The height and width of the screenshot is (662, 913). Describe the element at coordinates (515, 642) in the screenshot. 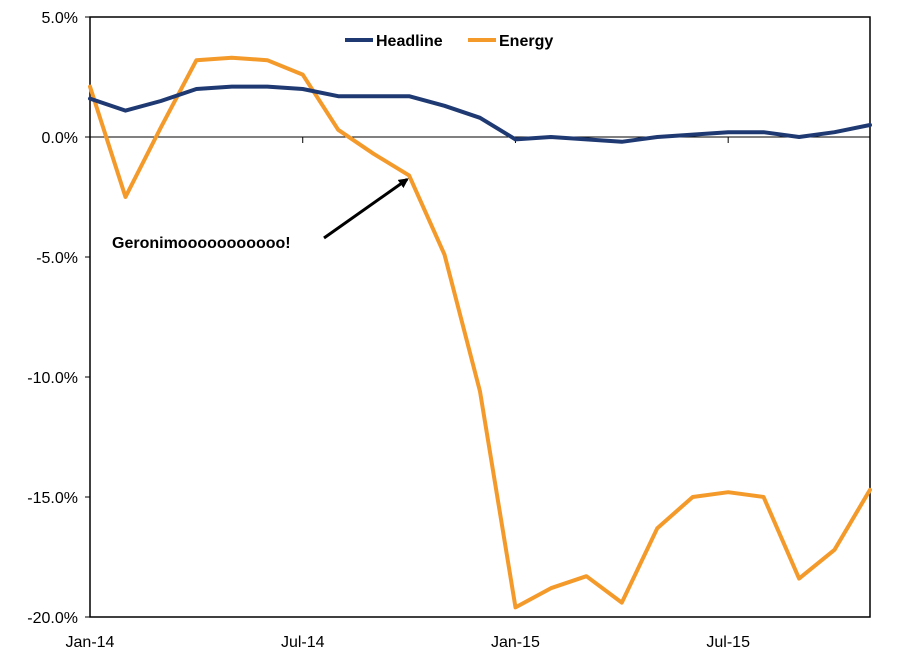

I see `x-tick-label: Jan-15` at that location.